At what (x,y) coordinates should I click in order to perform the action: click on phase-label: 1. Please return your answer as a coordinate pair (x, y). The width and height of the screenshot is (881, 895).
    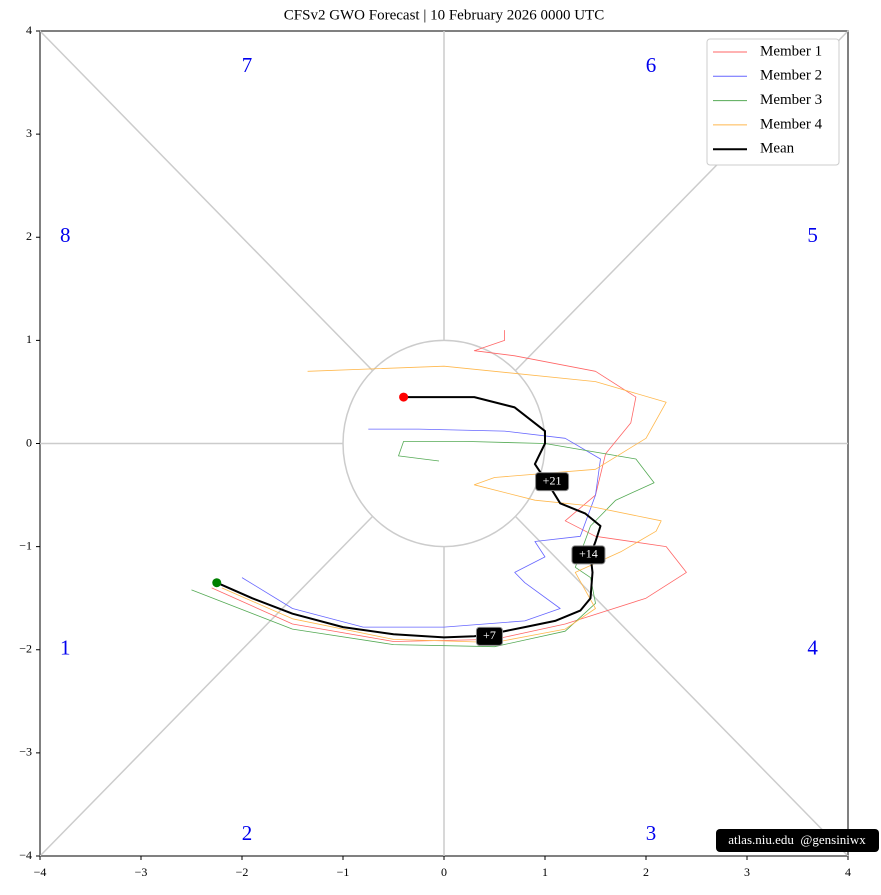
    Looking at the image, I should click on (65, 648).